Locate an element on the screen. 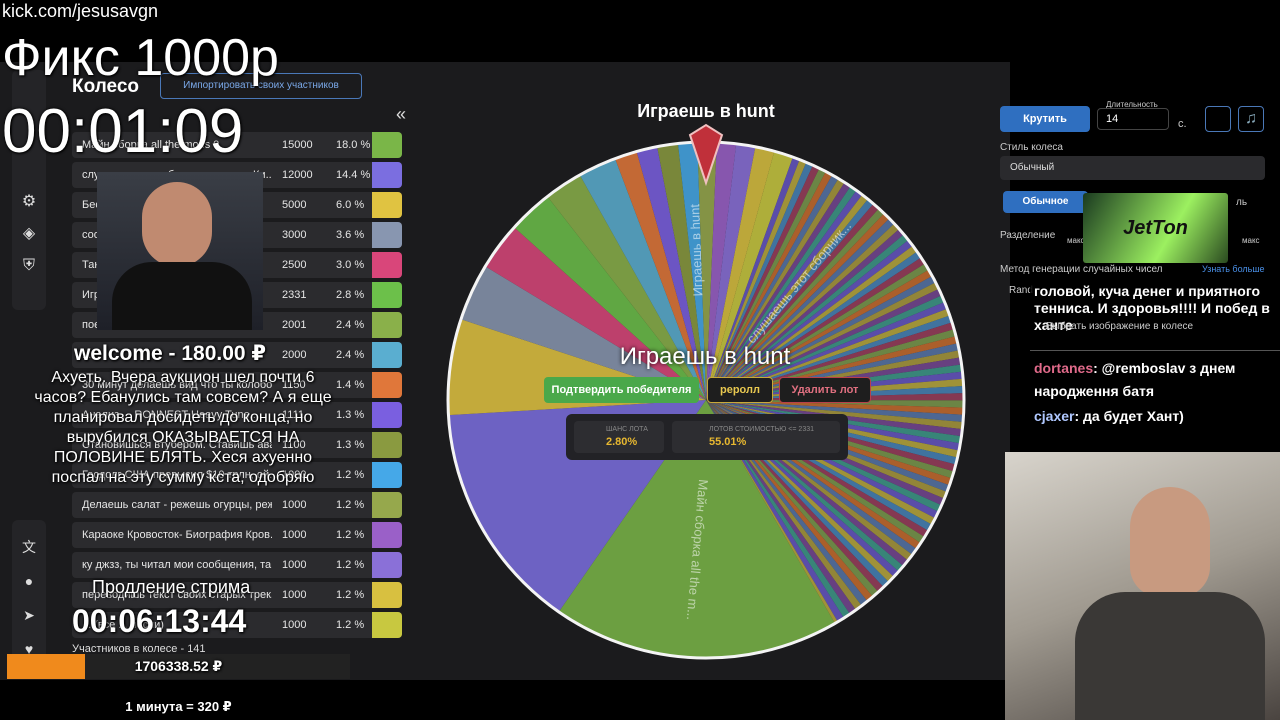 The image size is (1280, 720). choose-image: Выбрать изображение в колесе is located at coordinates (1120, 326).